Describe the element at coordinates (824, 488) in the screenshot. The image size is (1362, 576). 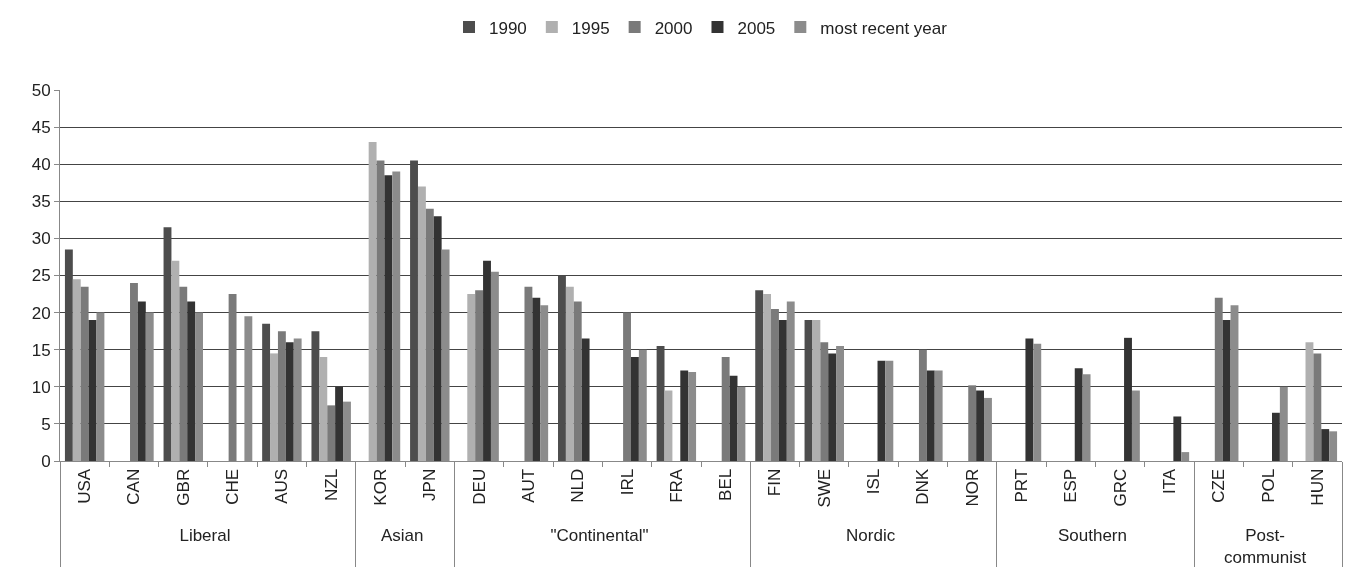
I see `x-tick-label: SWE` at that location.